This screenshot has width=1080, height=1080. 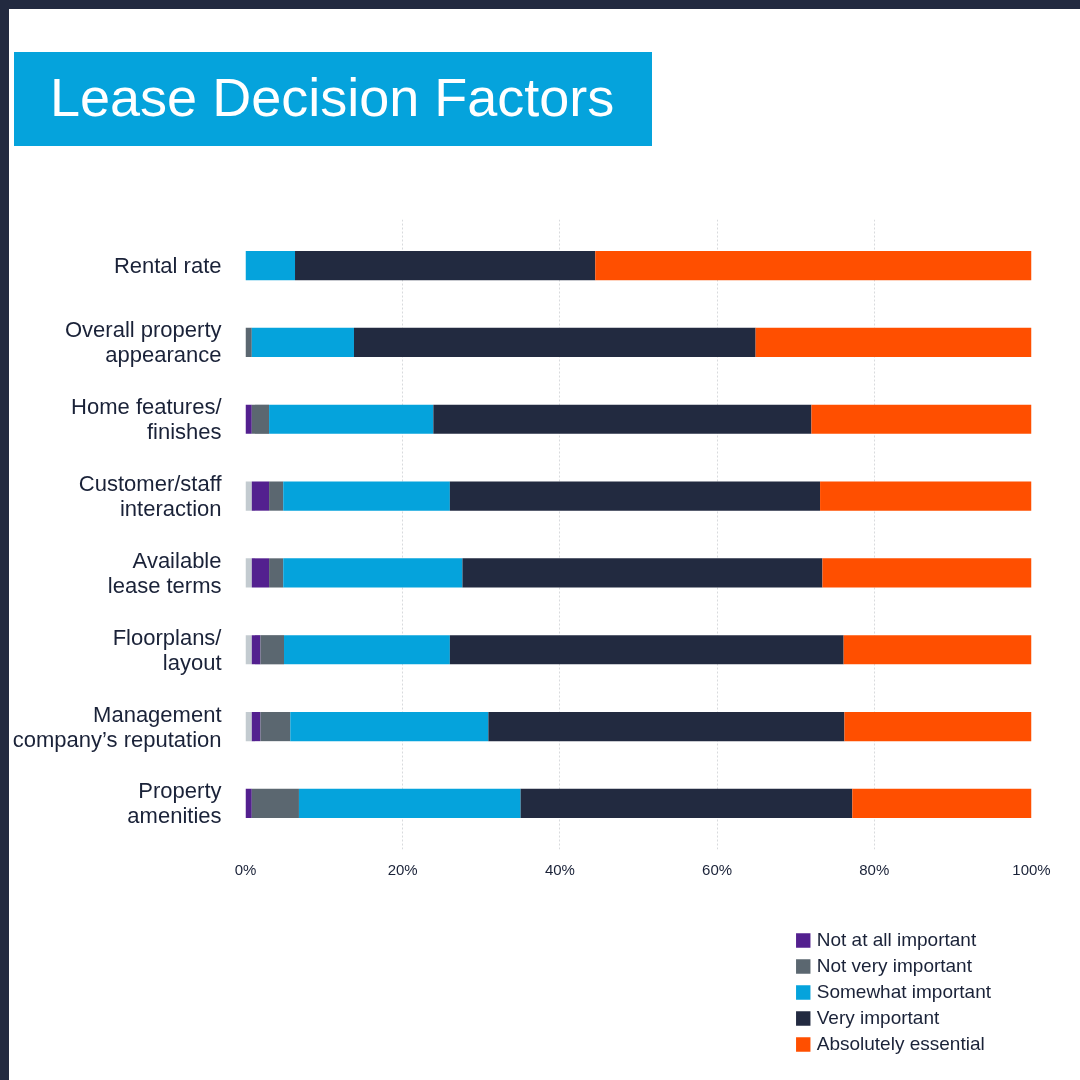 What do you see at coordinates (717, 869) in the screenshot?
I see `x-tick-label: 60%` at bounding box center [717, 869].